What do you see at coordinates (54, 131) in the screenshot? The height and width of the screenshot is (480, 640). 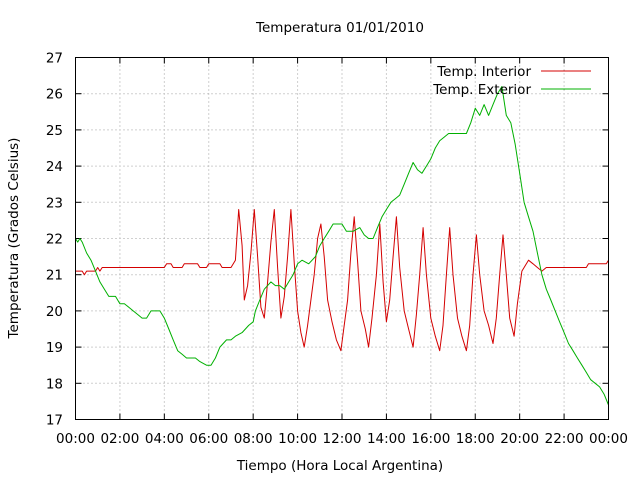 I see `y-tick-label: 25` at bounding box center [54, 131].